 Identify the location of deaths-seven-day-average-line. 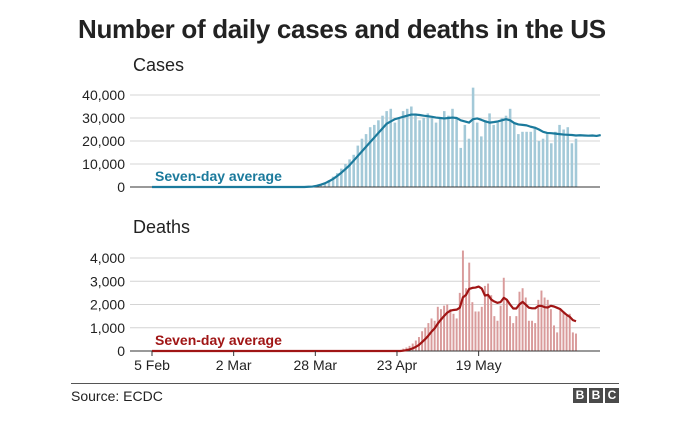
(364, 319).